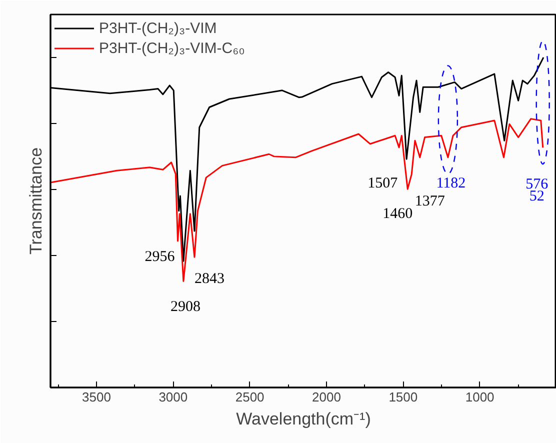 This screenshot has height=443, width=556. I want to click on x-axis-title: Wavelength(cm⁻¹), so click(303, 419).